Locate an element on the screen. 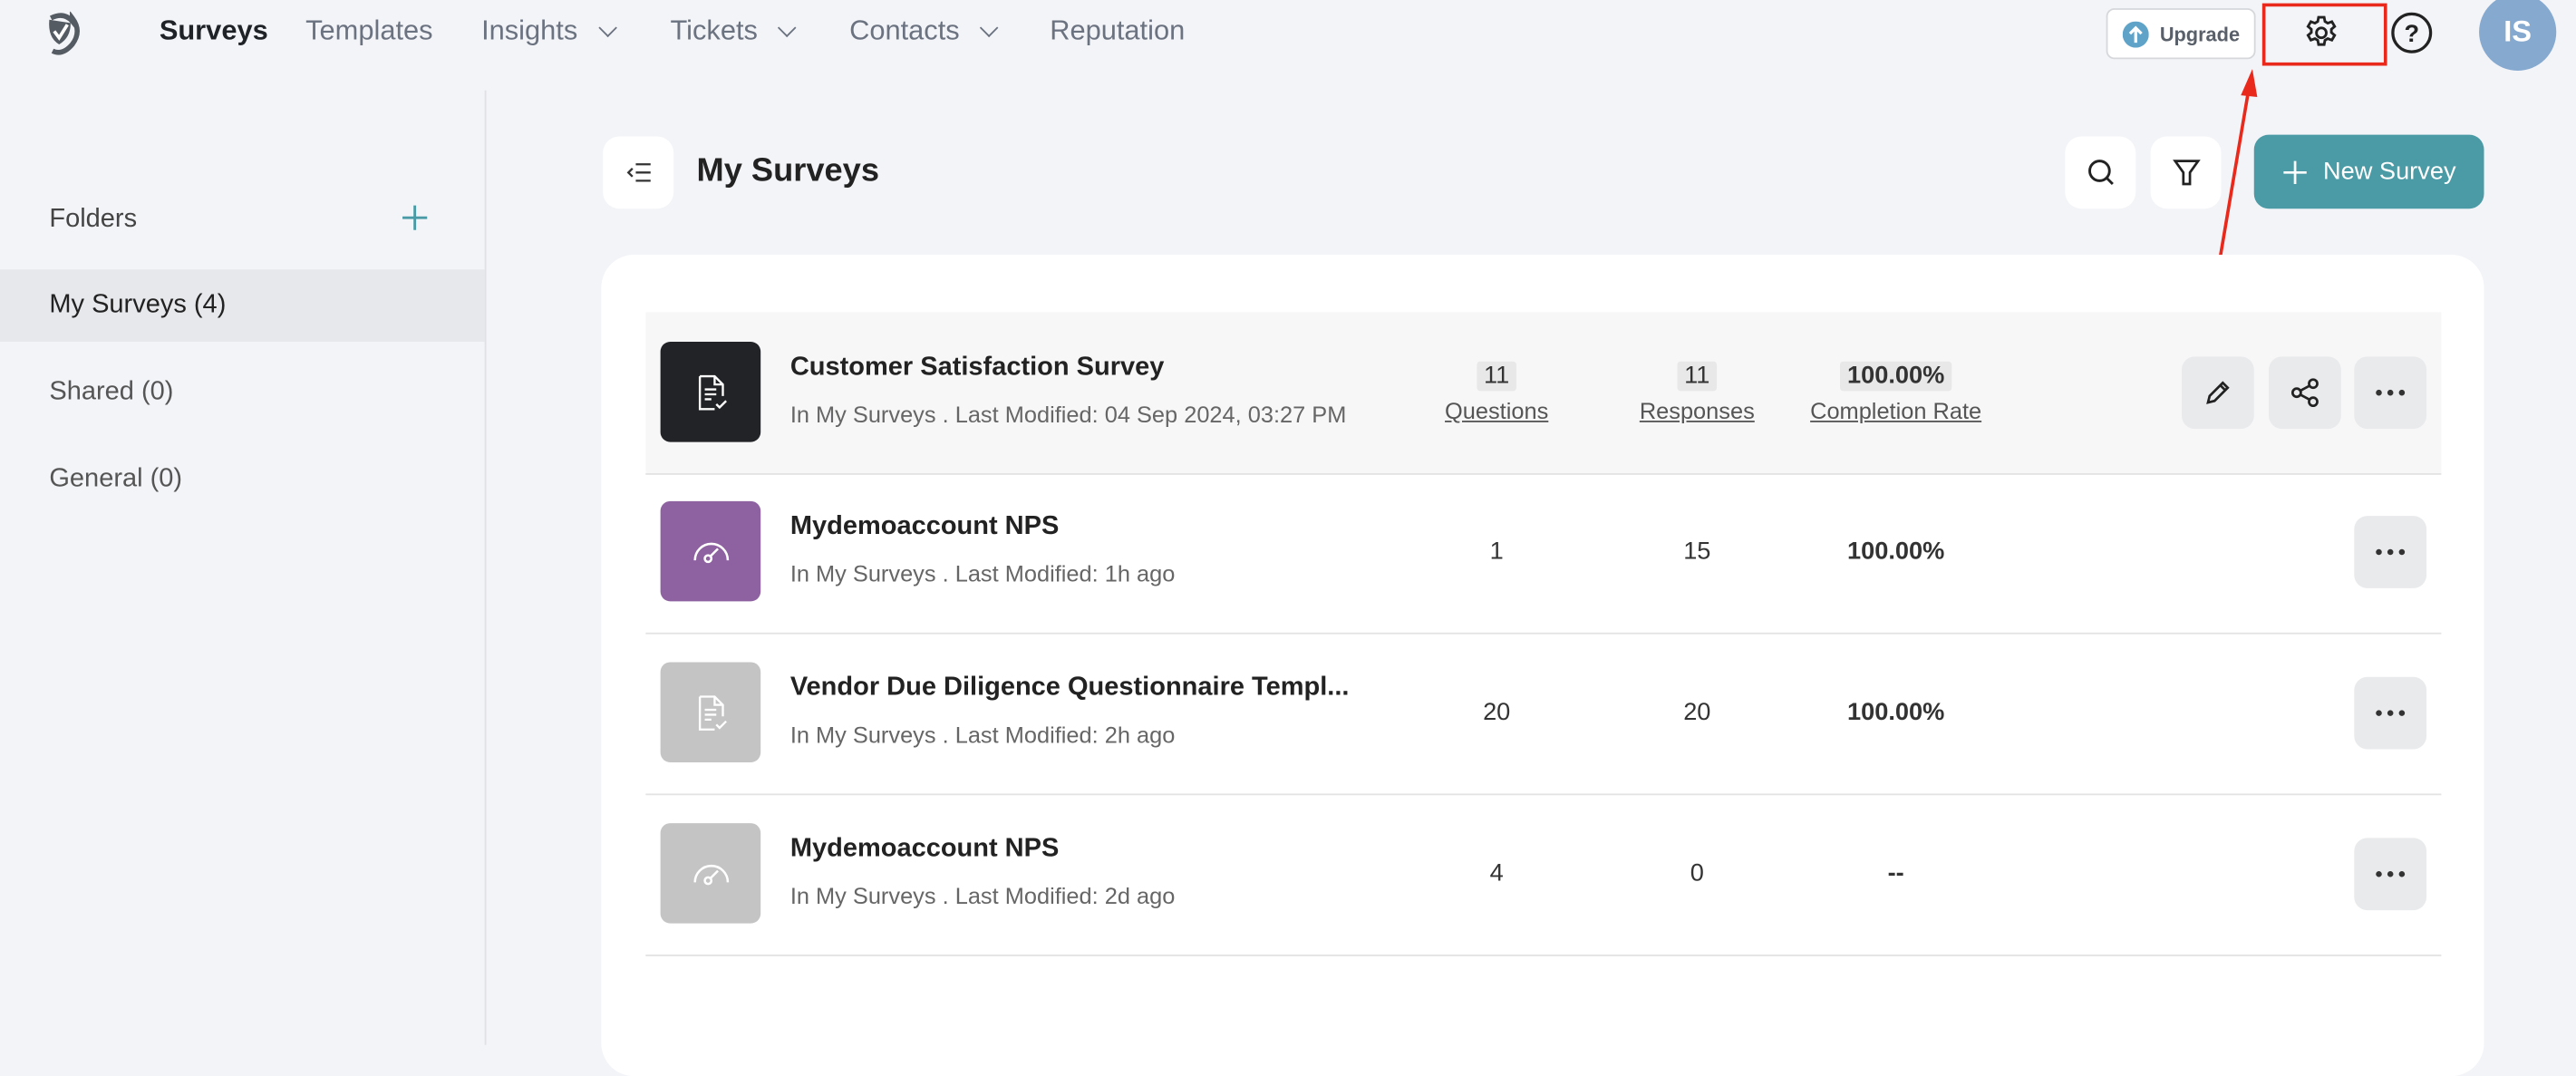 The height and width of the screenshot is (1076, 2576). survey-subtitle: In My Surveys . Last Modified: 2d ago is located at coordinates (982, 895).